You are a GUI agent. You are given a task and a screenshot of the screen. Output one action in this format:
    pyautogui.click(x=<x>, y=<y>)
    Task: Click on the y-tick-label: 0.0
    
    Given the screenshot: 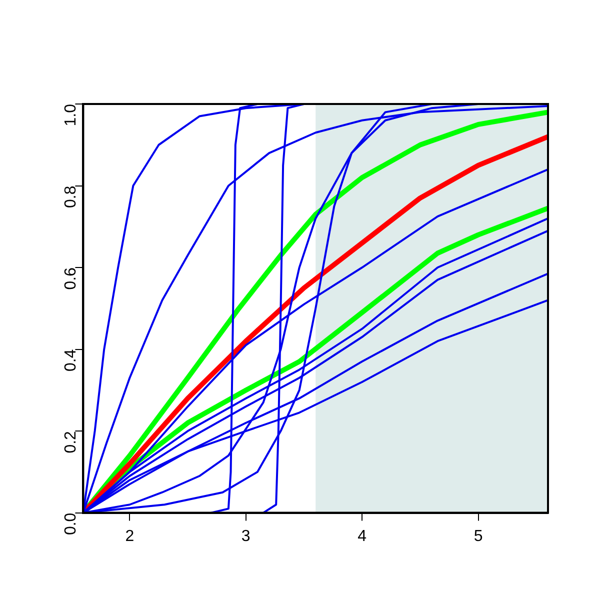 What is the action you would take?
    pyautogui.click(x=71, y=524)
    